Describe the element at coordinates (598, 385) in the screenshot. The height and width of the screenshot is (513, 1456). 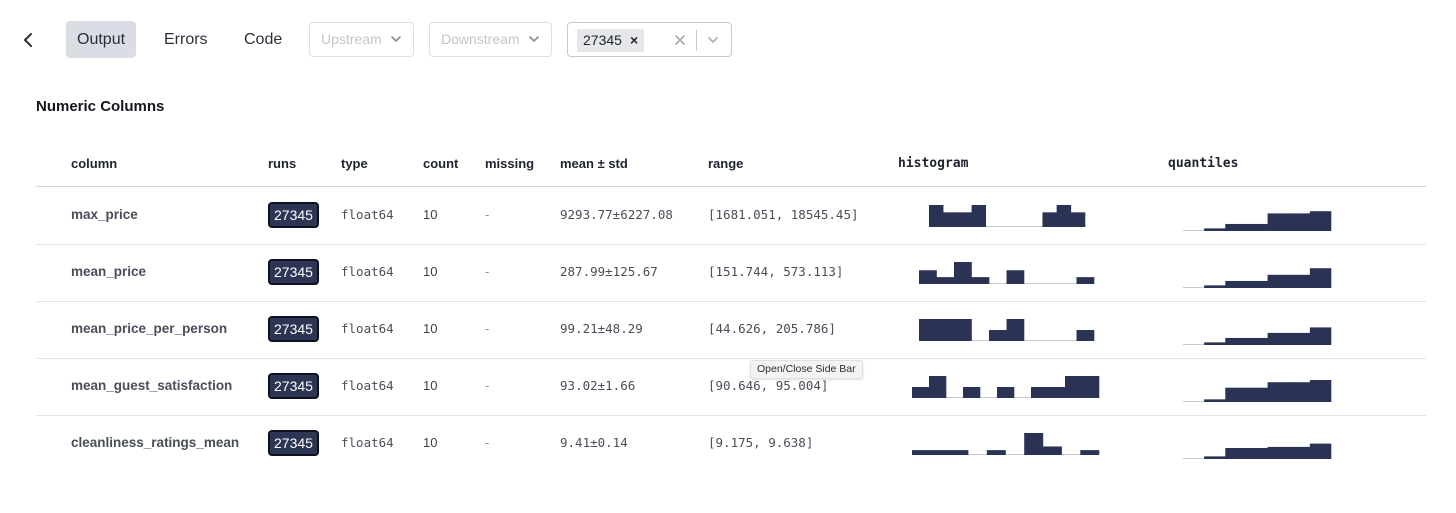
I see `column-mean-std: 93.02±1.66` at that location.